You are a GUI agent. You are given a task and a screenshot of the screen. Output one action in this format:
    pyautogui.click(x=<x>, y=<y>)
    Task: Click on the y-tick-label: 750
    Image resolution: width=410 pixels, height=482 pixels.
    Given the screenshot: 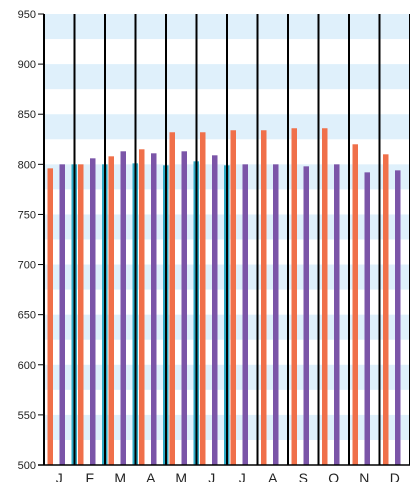 What is the action you would take?
    pyautogui.click(x=27, y=215)
    